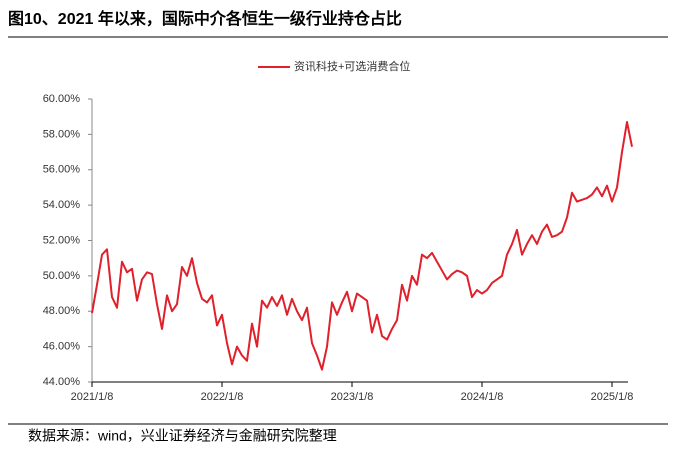 Image resolution: width=676 pixels, height=458 pixels. I want to click on y-tick-label: 52.00%, so click(62, 240).